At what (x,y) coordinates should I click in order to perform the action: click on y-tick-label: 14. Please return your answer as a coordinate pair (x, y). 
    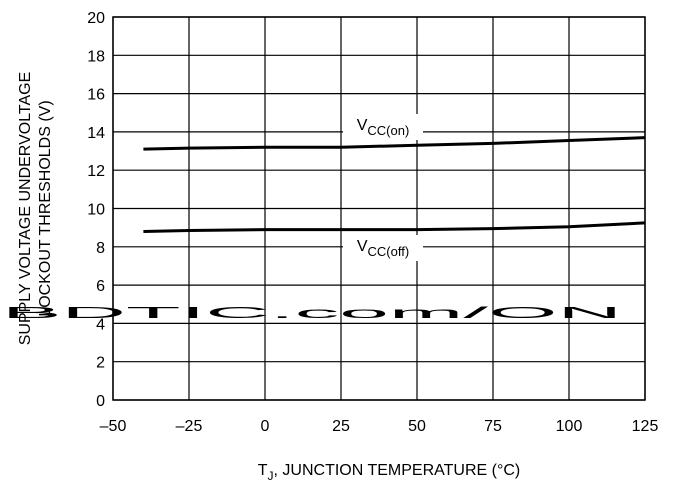
    Looking at the image, I should click on (96, 133).